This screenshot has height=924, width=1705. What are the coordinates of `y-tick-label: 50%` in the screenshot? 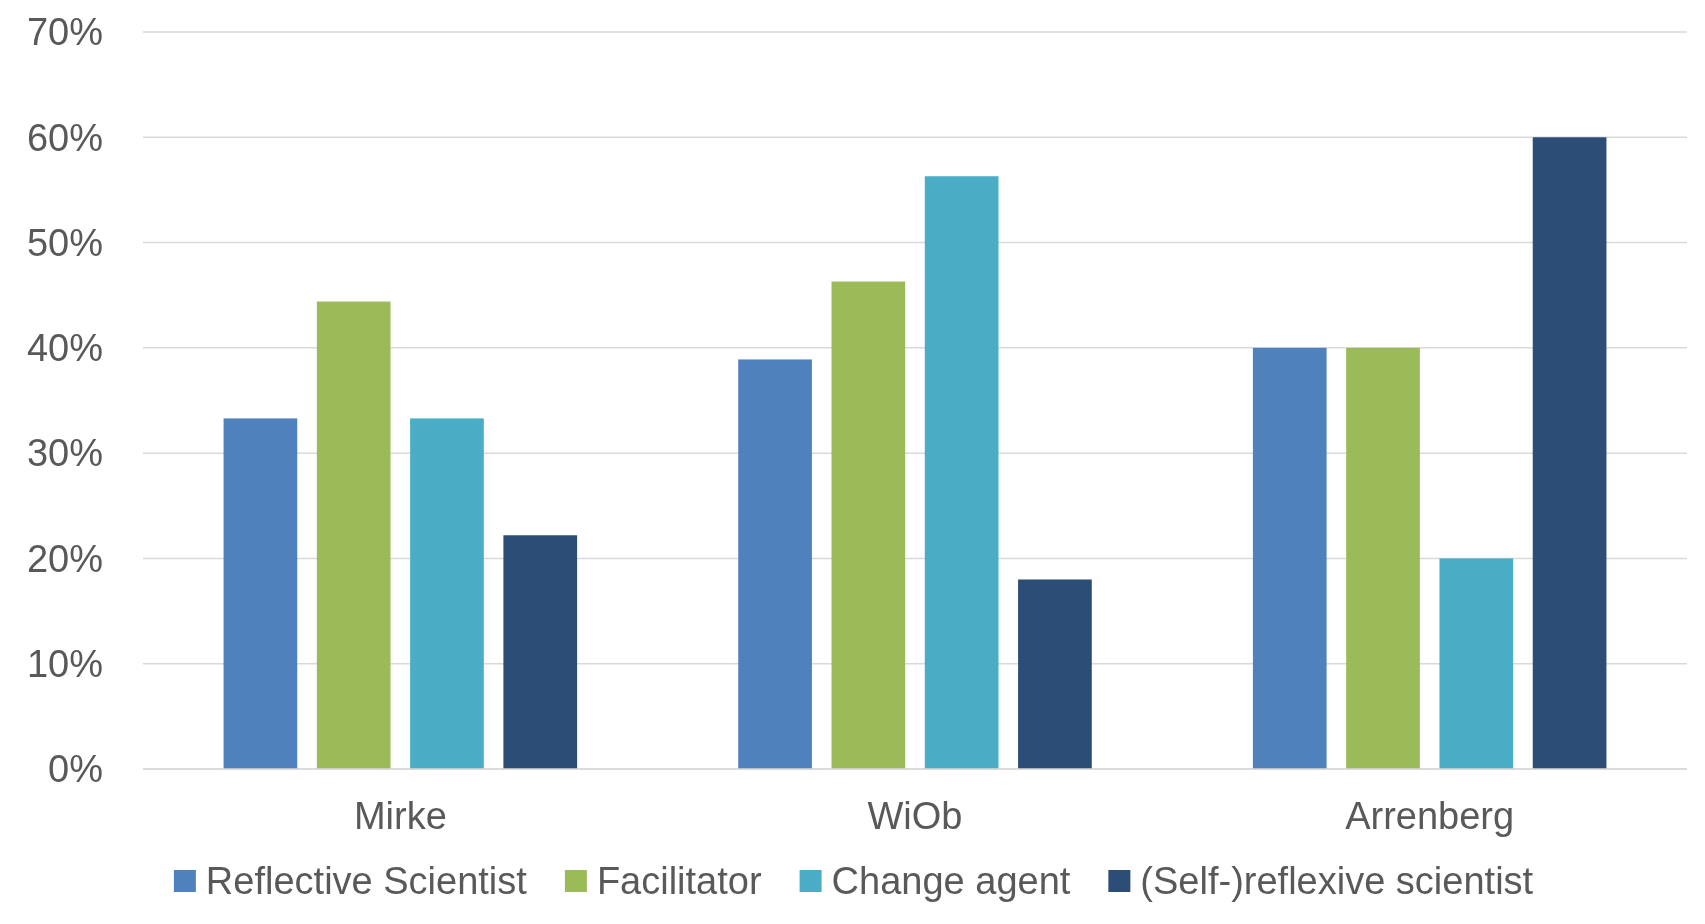 It's located at (64, 242).